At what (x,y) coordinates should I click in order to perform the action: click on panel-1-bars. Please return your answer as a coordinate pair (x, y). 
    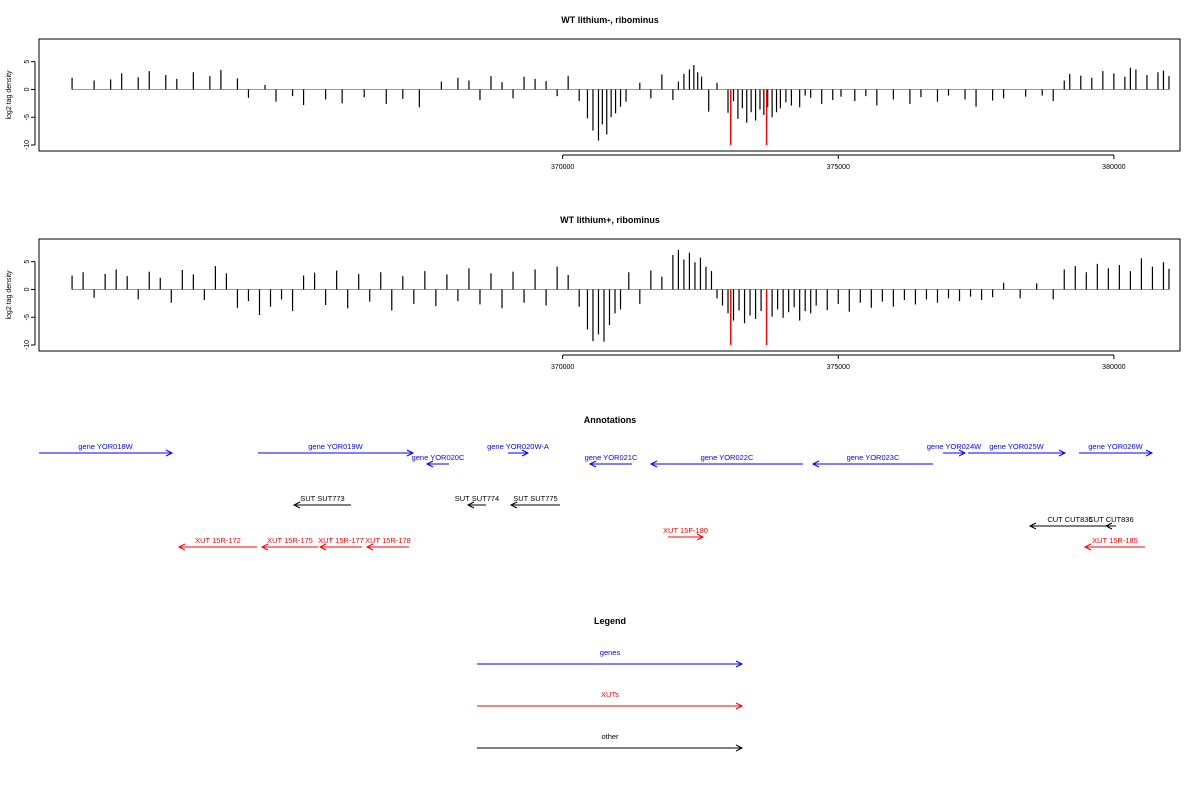
    Looking at the image, I should click on (620, 105).